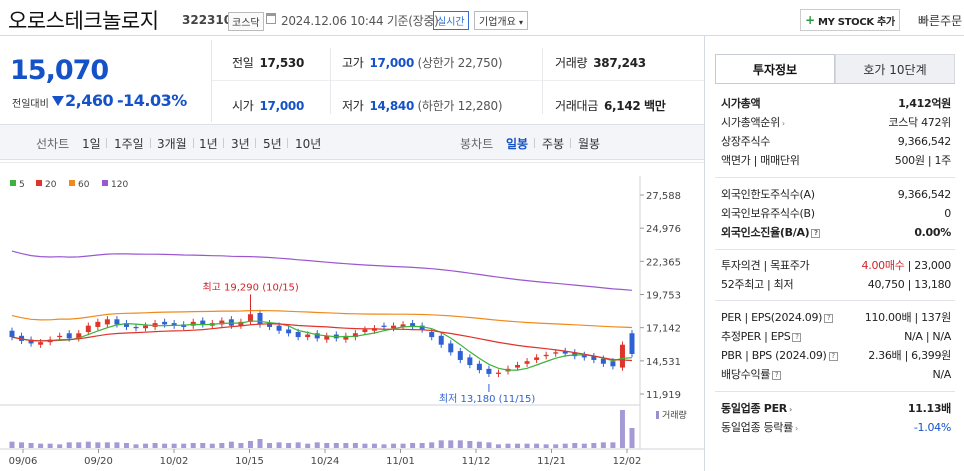 This screenshot has width=964, height=471. I want to click on quick-order-button: 빠른주문, so click(940, 21).